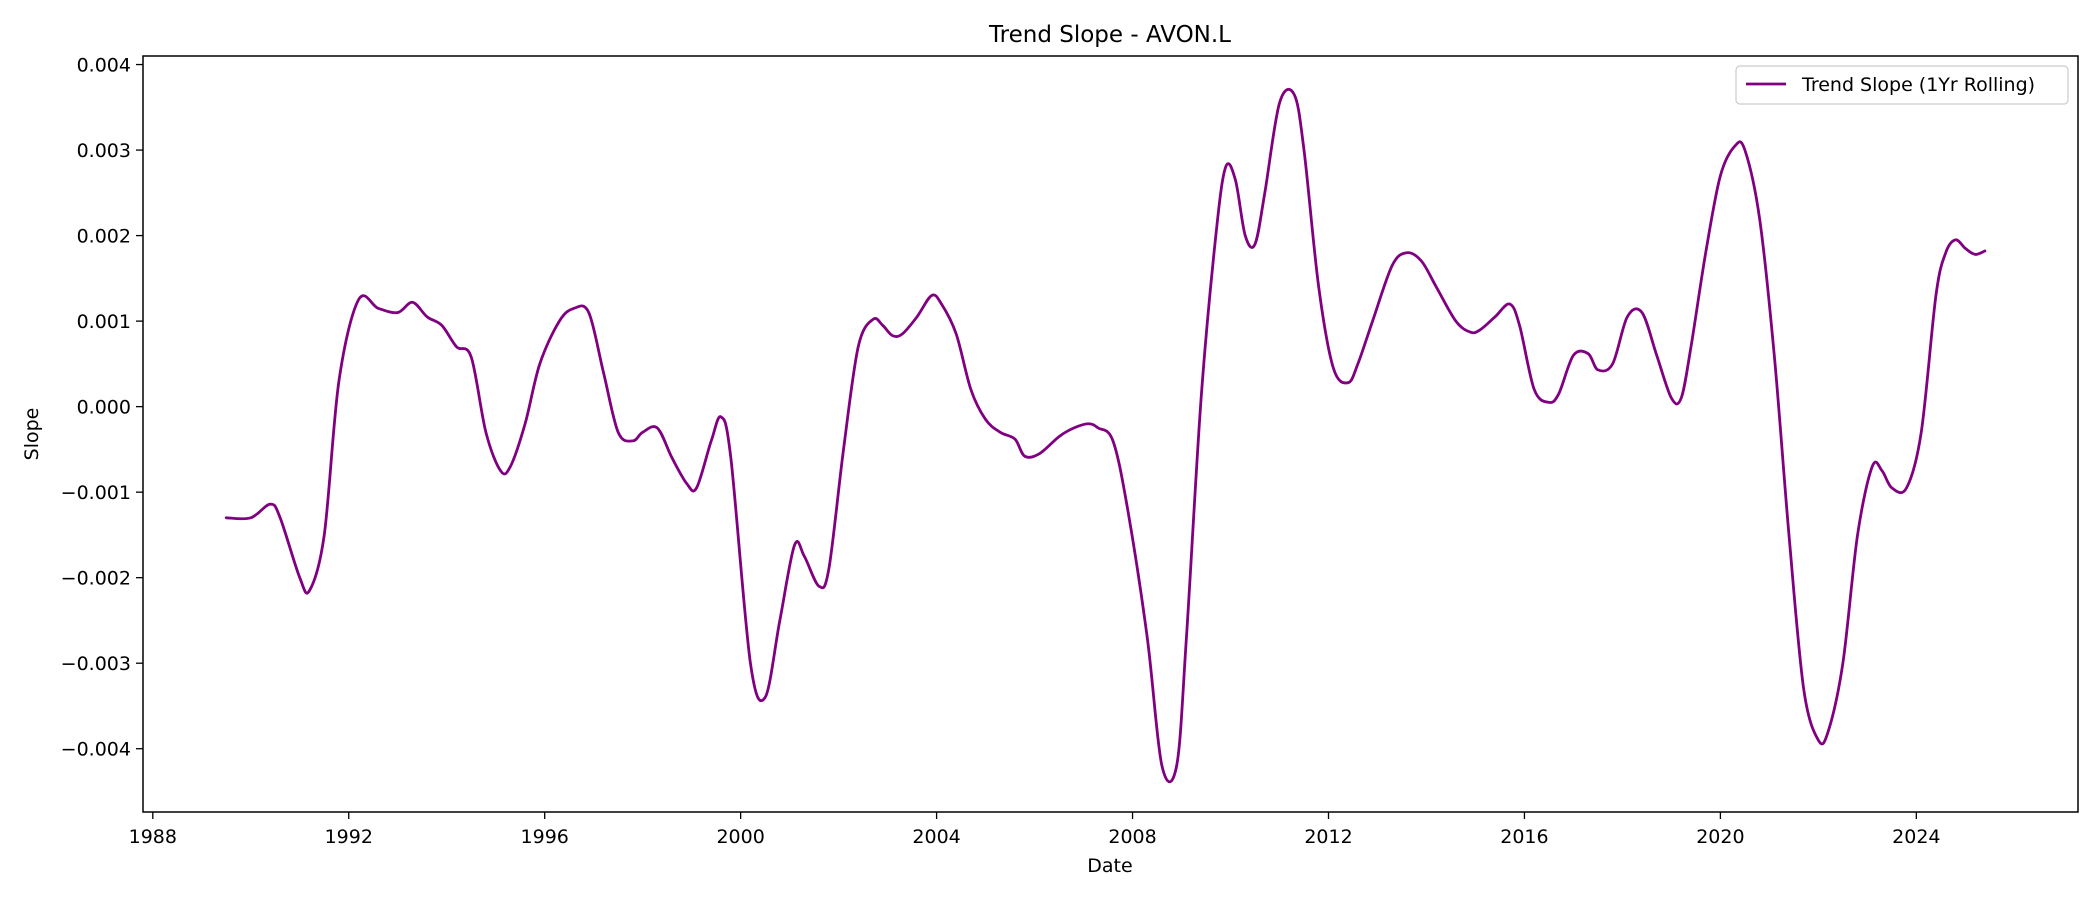  What do you see at coordinates (96, 493) in the screenshot?
I see `y-tick-label: −0.001` at bounding box center [96, 493].